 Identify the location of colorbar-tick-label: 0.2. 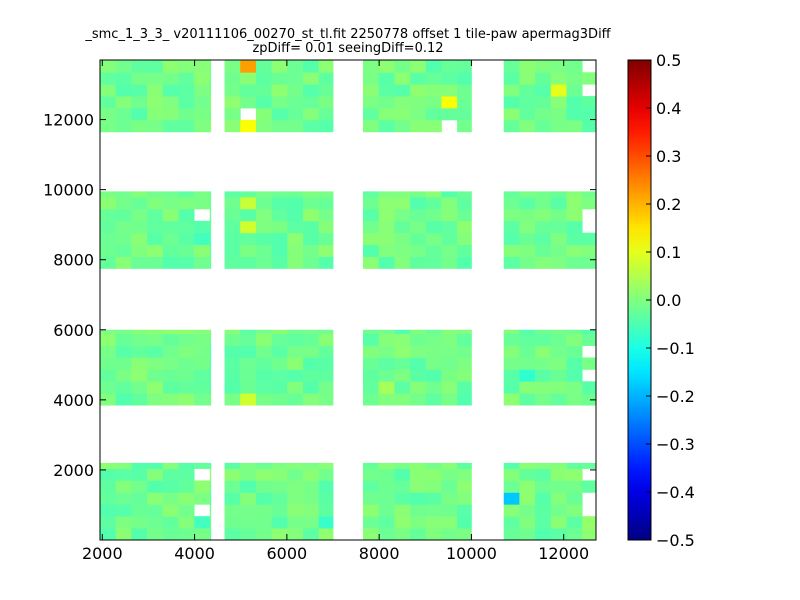
(668, 204).